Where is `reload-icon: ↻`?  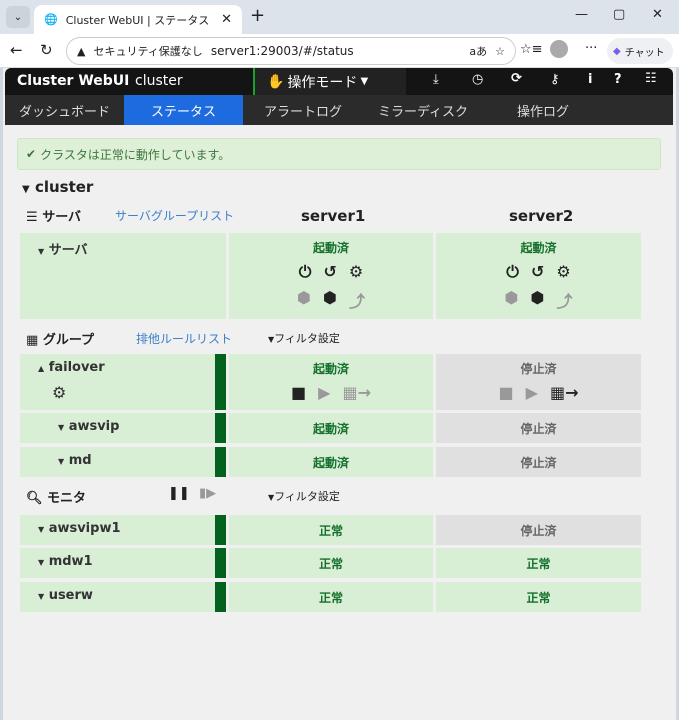 reload-icon: ↻ is located at coordinates (46, 50).